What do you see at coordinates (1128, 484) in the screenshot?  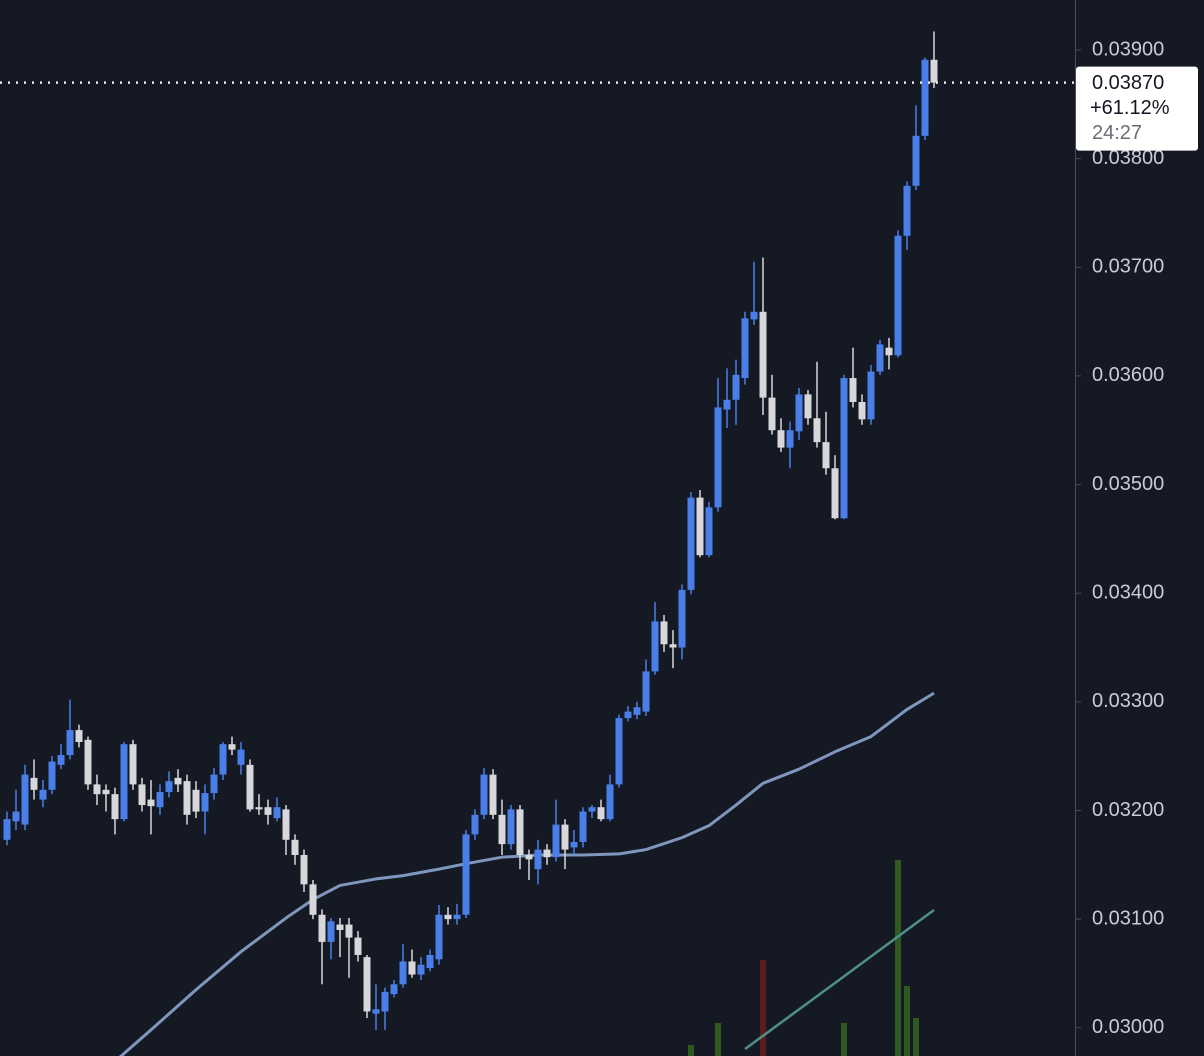 I see `y-tick-label: 0.03500` at bounding box center [1128, 484].